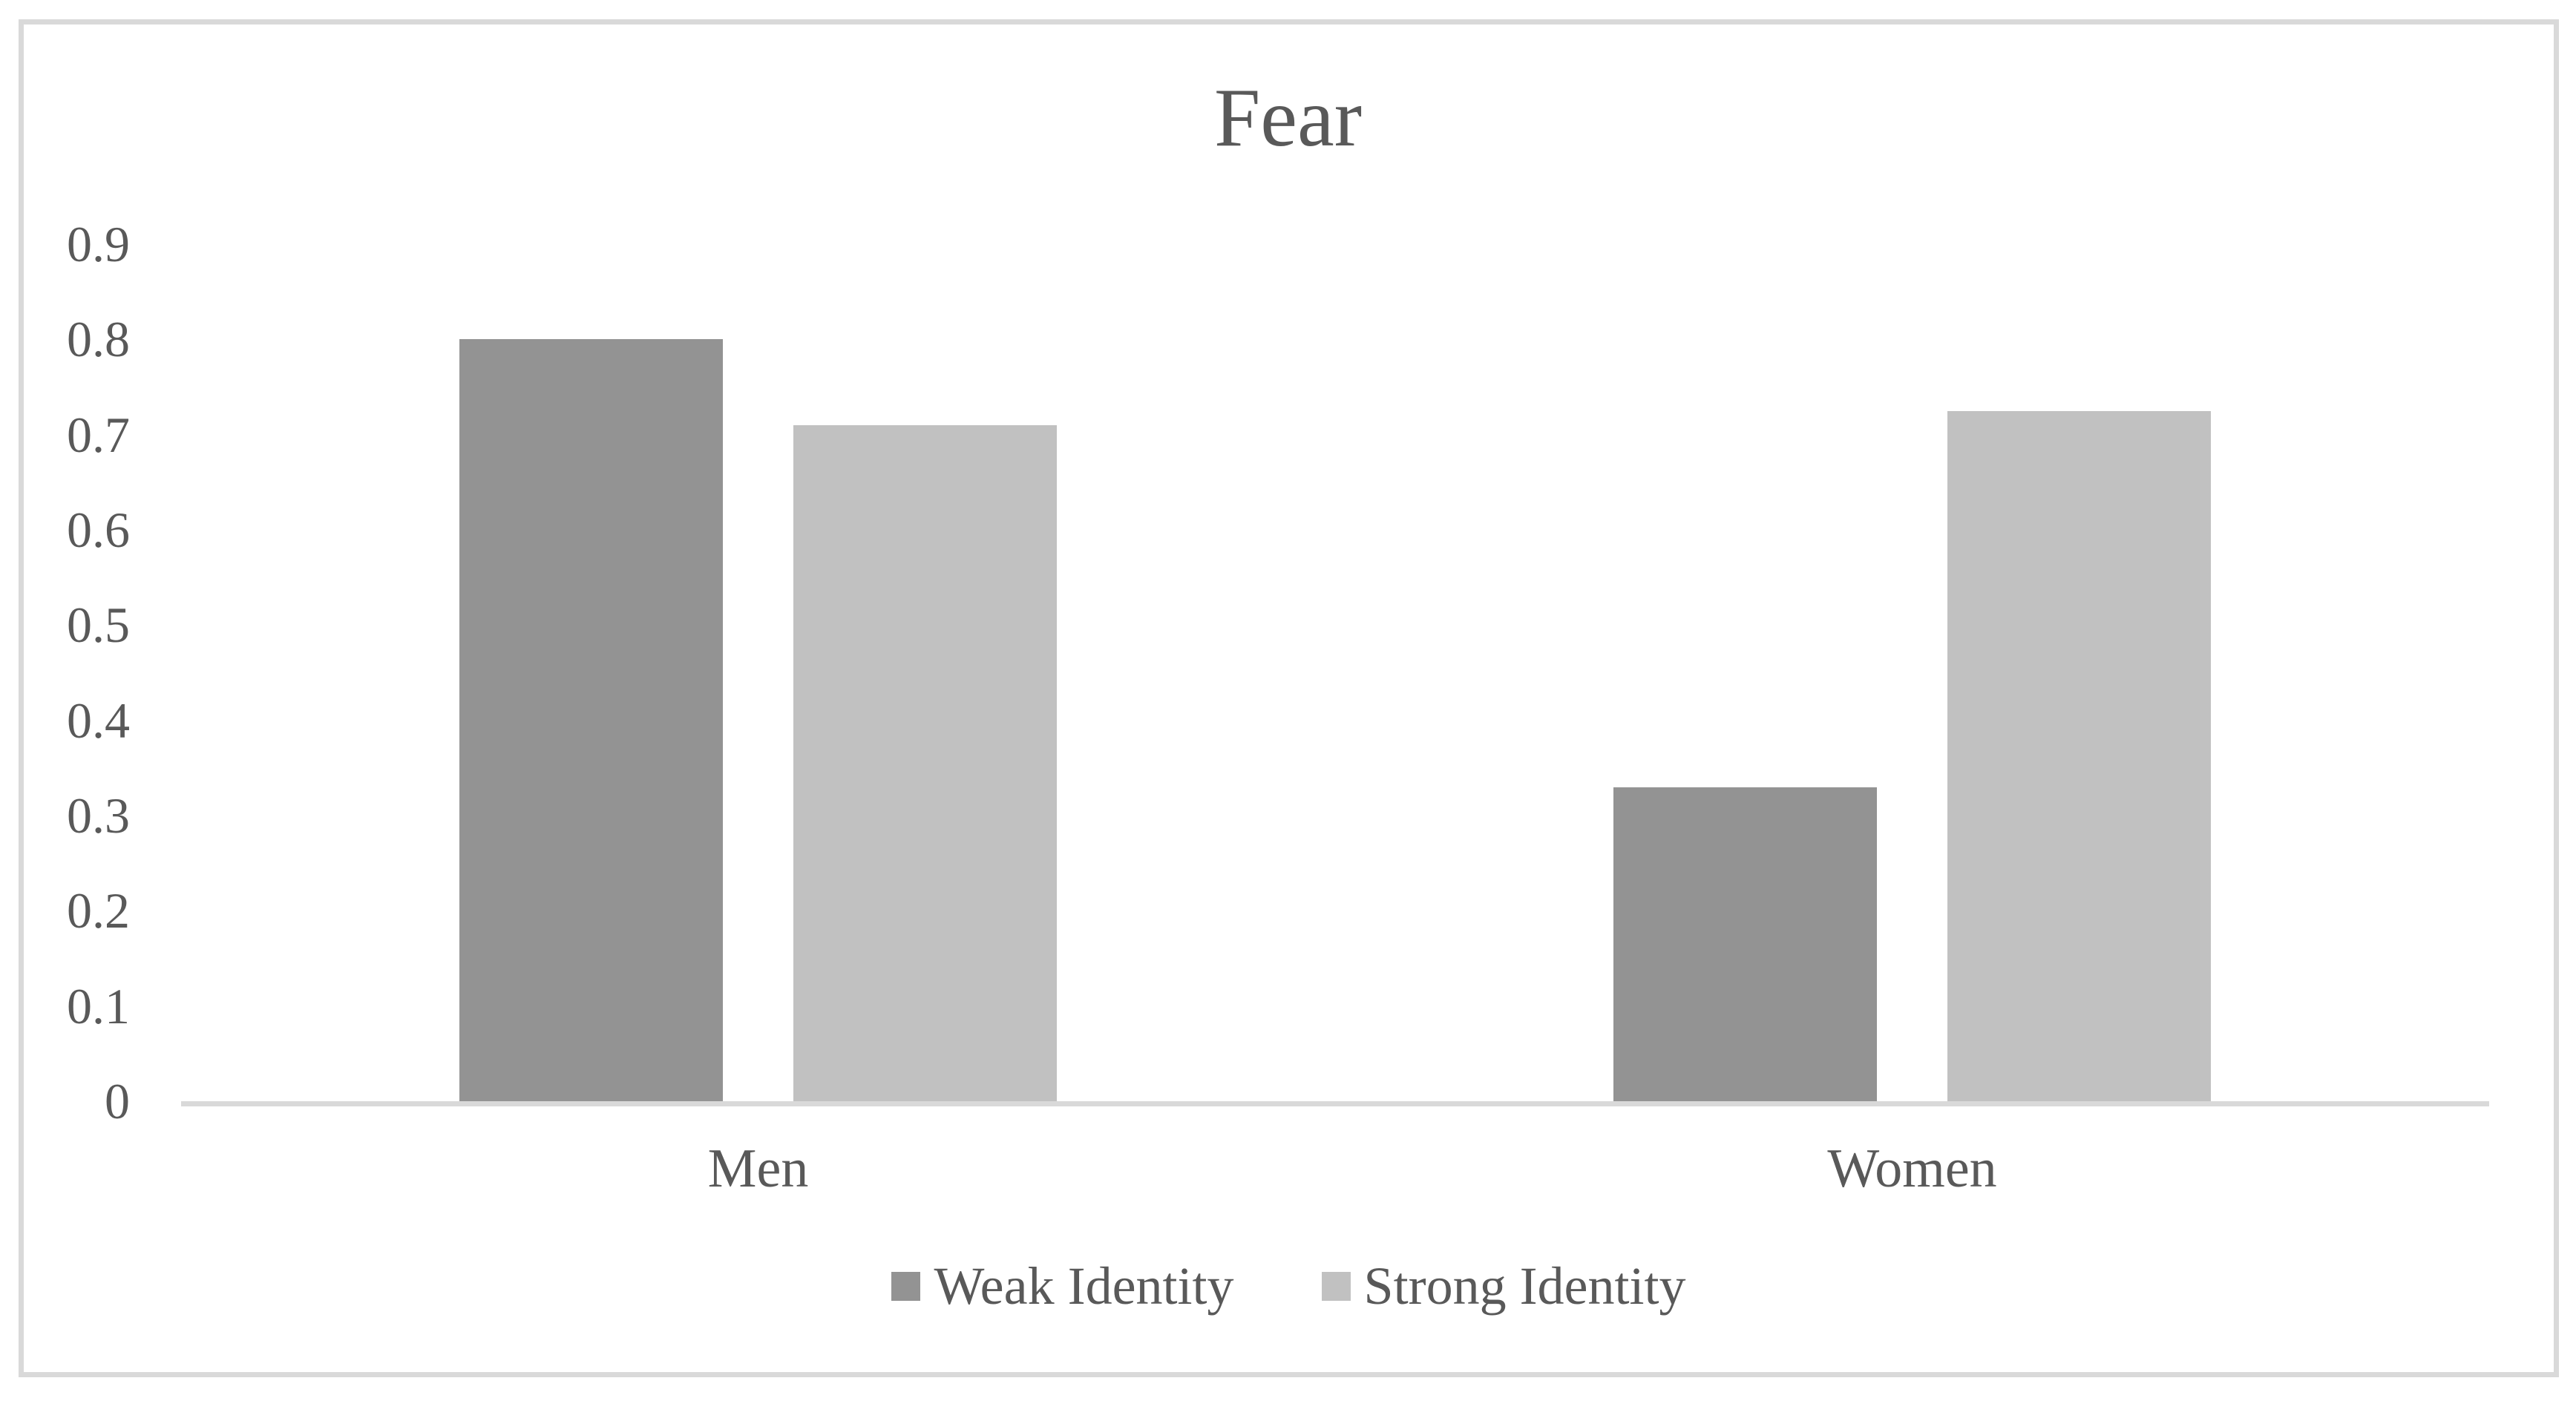 This screenshot has width=2576, height=1401. Describe the element at coordinates (1745, 944) in the screenshot. I see `bar-women-weak-identity` at that location.